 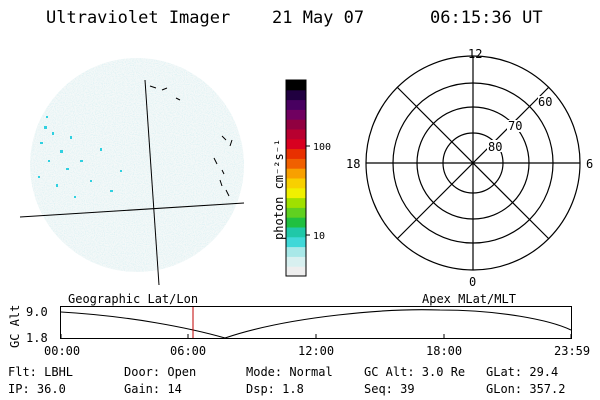 I want to click on xtick-0000: 00:00, so click(x=62, y=351).